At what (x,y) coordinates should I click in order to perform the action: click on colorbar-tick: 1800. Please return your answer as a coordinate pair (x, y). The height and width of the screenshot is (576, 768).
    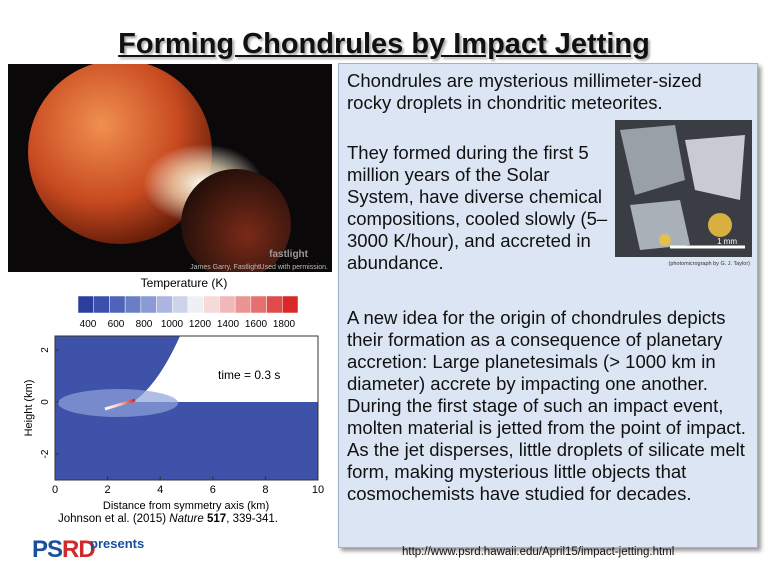
    Looking at the image, I should click on (284, 324).